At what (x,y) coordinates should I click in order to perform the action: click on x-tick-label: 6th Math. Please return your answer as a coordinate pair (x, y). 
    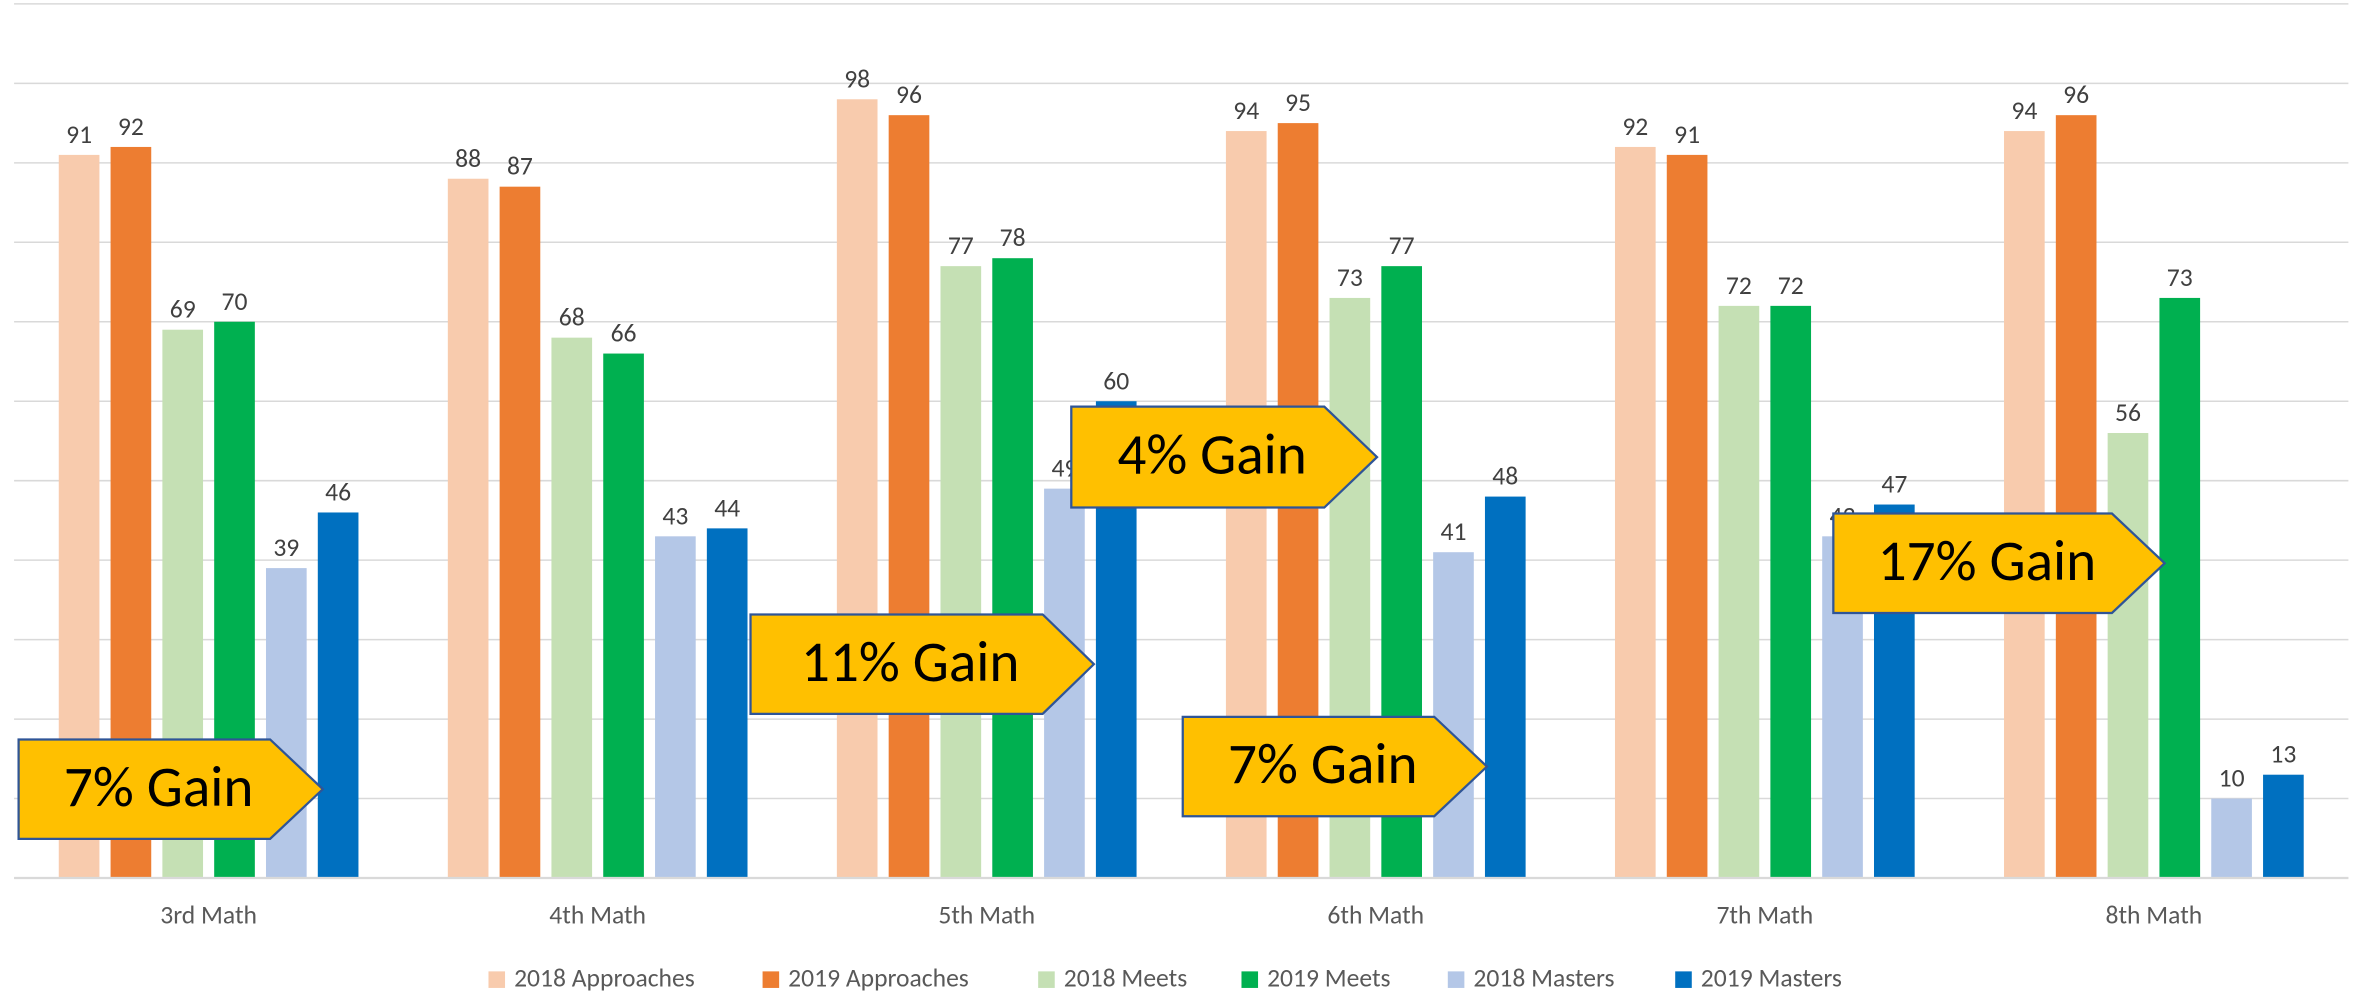
    Looking at the image, I should click on (1375, 914).